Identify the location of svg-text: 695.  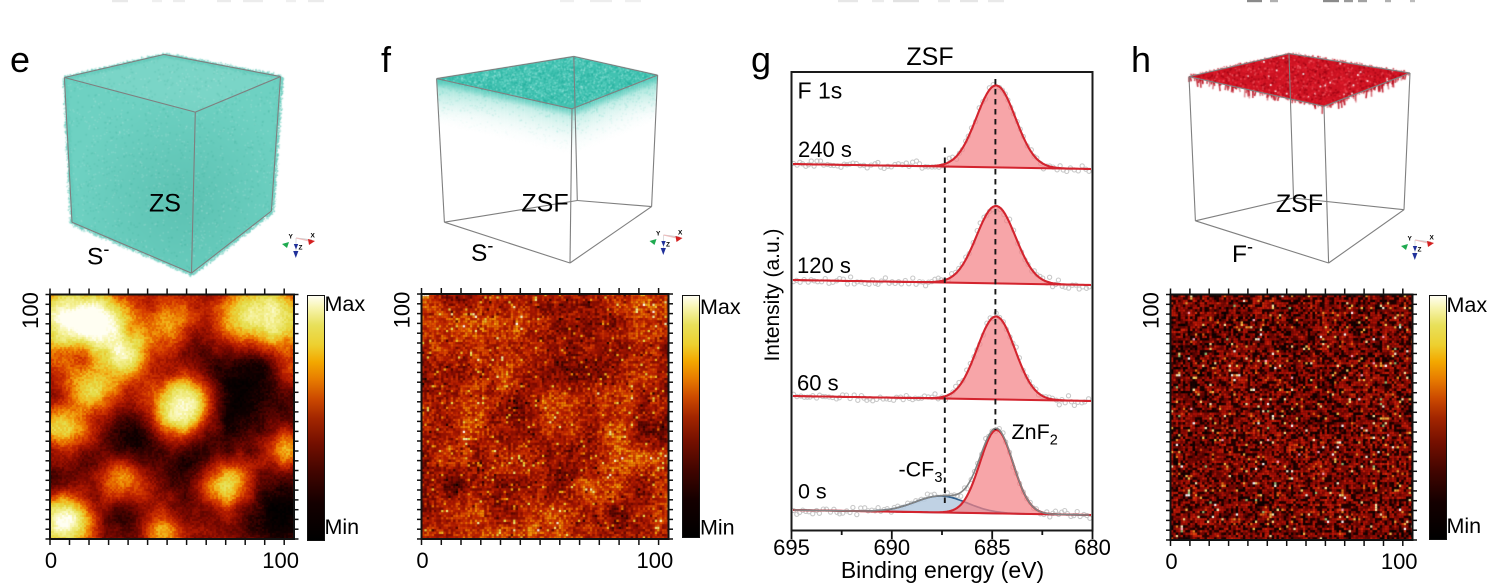
(791, 547).